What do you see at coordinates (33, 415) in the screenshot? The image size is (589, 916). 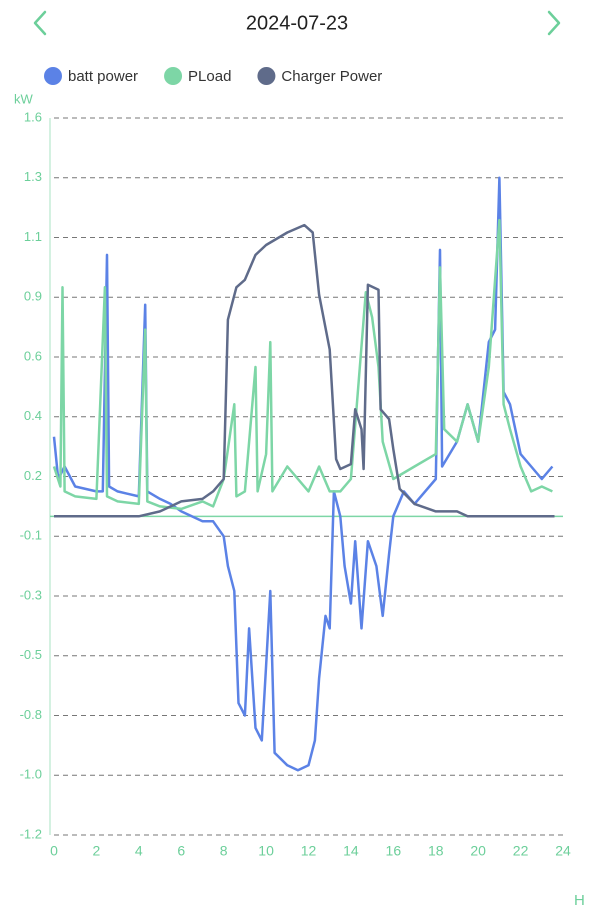 I see `y-tick-label: 0.4` at bounding box center [33, 415].